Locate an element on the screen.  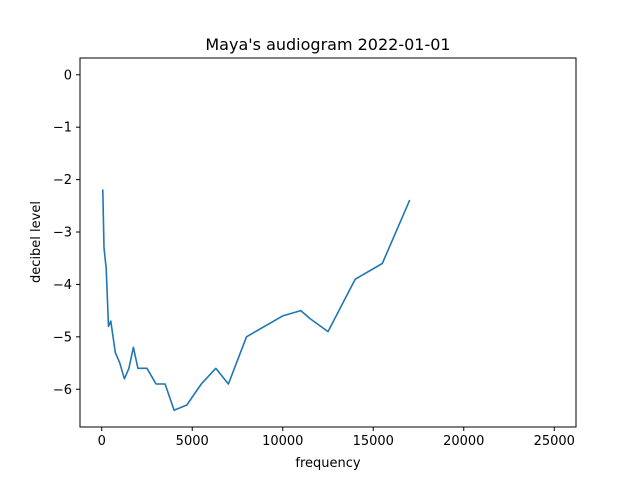
x-tick-label: 5000 is located at coordinates (192, 441).